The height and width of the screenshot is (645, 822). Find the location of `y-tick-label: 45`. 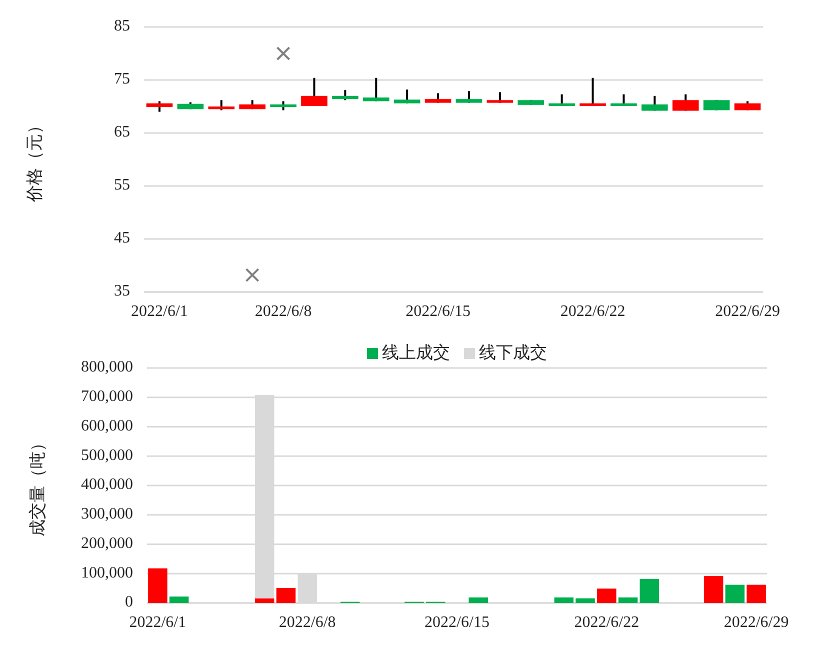

y-tick-label: 45 is located at coordinates (122, 238).